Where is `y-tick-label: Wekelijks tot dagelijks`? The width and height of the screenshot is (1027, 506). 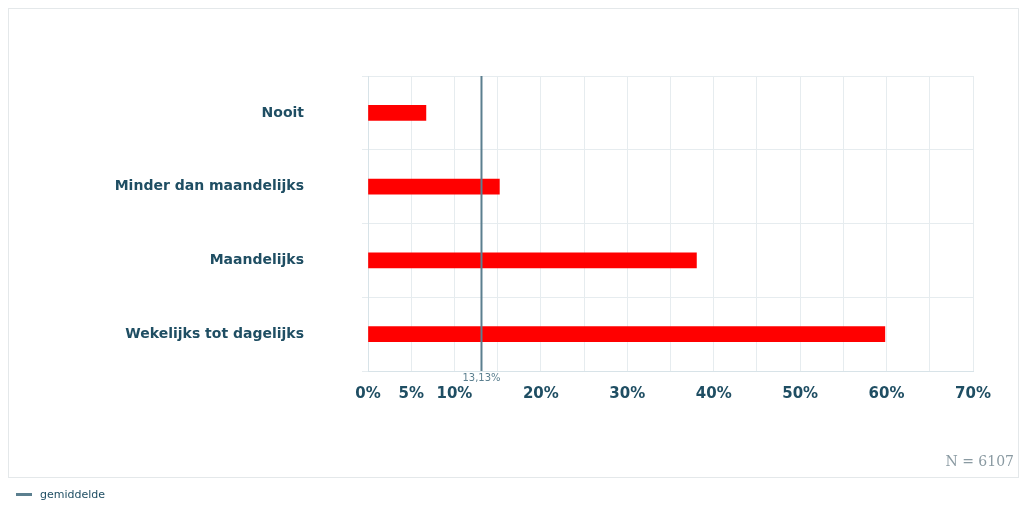
y-tick-label: Wekelijks tot dagelijks is located at coordinates (214, 332).